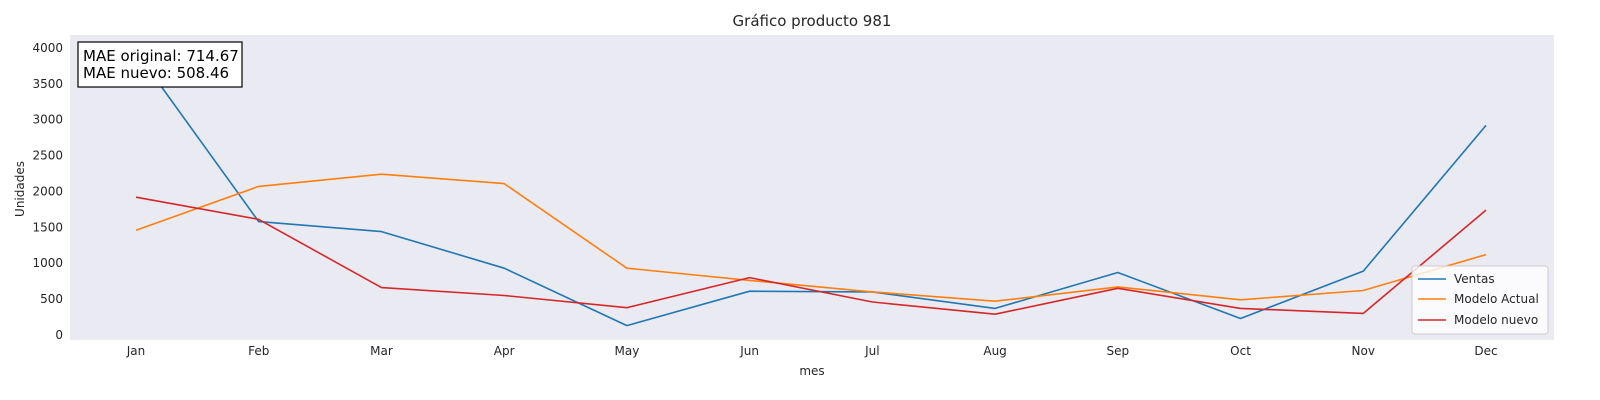 This screenshot has height=400, width=1600. Describe the element at coordinates (812, 351) in the screenshot. I see `x-tick-labels: Jan Feb Mar Apr May Jun Jul Aug Sep Oct Nov Dec` at that location.